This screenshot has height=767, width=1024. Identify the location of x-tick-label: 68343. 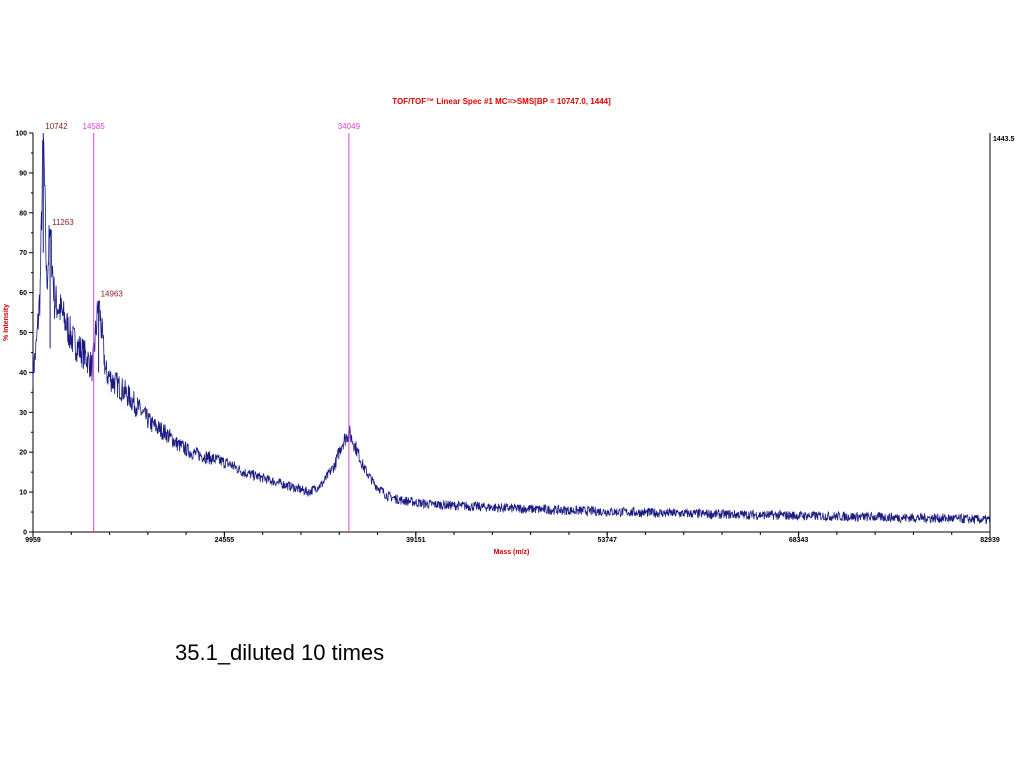
(799, 540).